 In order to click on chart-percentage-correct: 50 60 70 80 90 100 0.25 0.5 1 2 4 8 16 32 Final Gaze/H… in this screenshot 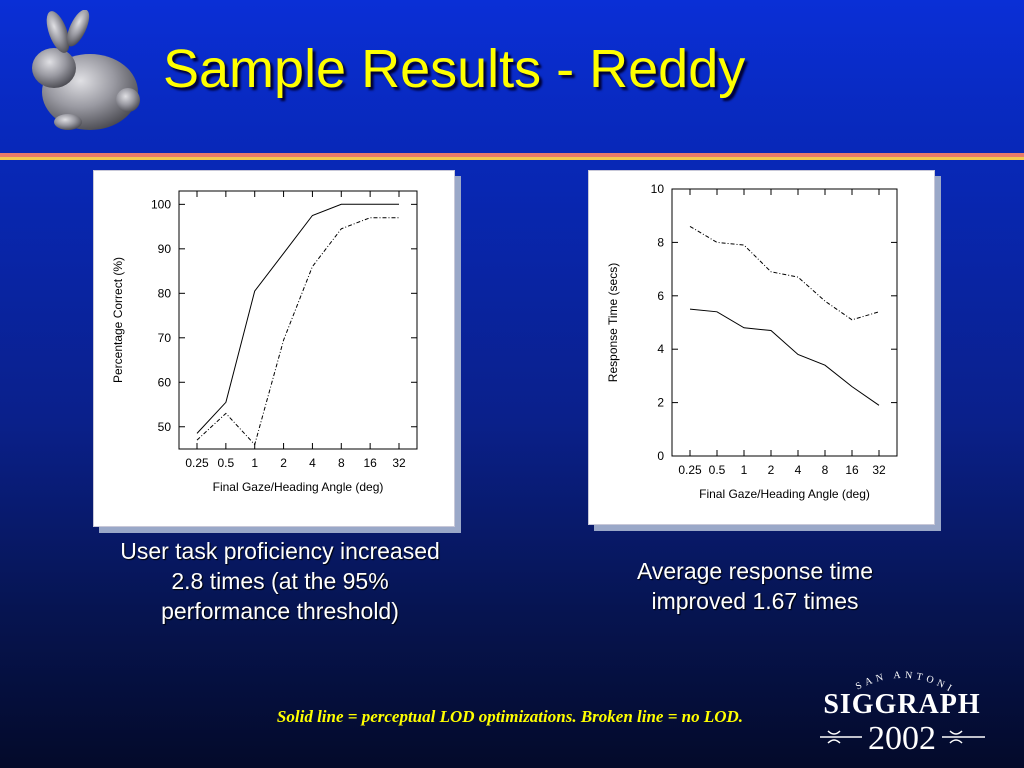, I will do `click(264, 342)`.